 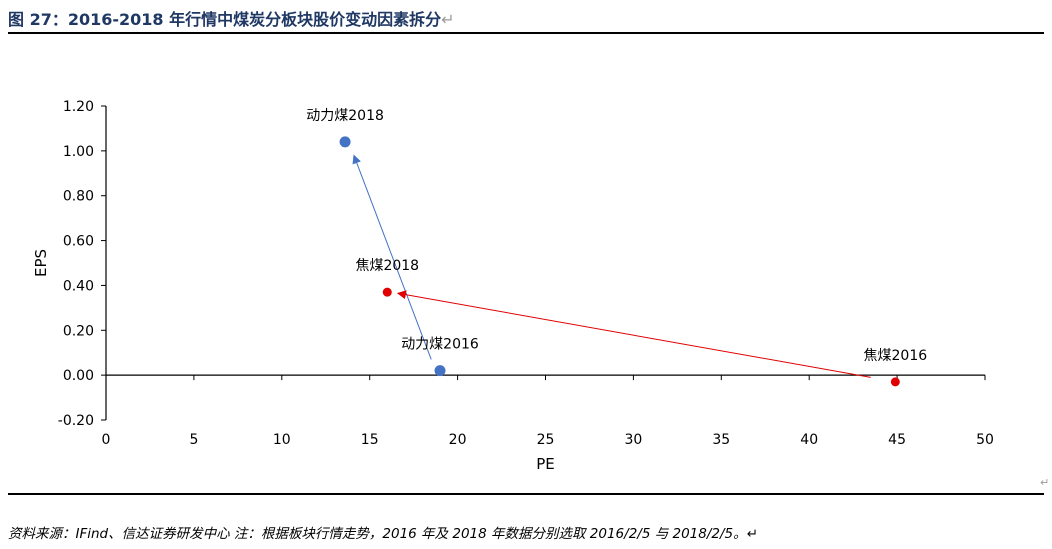 What do you see at coordinates (78, 286) in the screenshot?
I see `y-tick-label: 0.40` at bounding box center [78, 286].